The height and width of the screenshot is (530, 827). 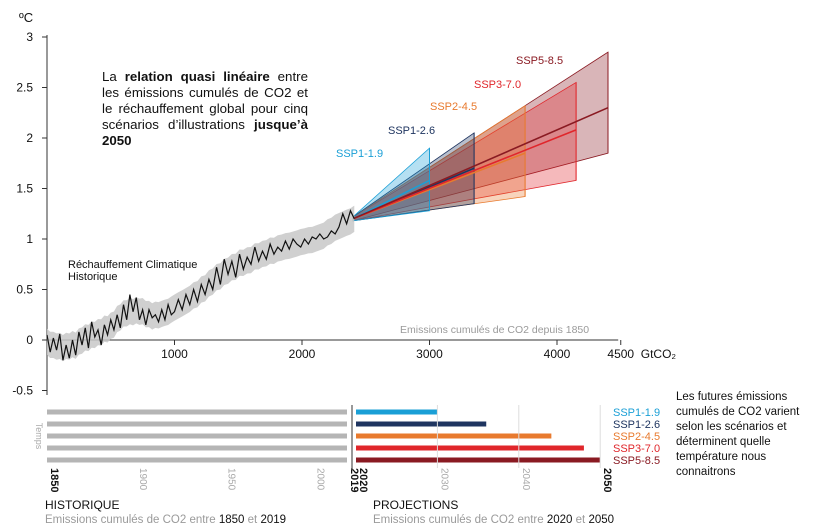 I want to click on timeline-year-label: 2000, so click(x=319, y=479).